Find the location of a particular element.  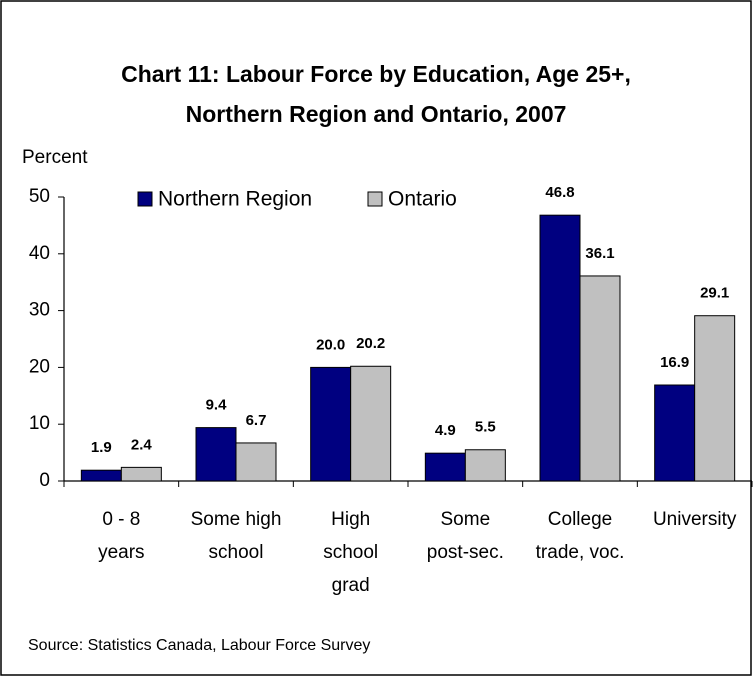

legend-label: Northern Region is located at coordinates (235, 199).